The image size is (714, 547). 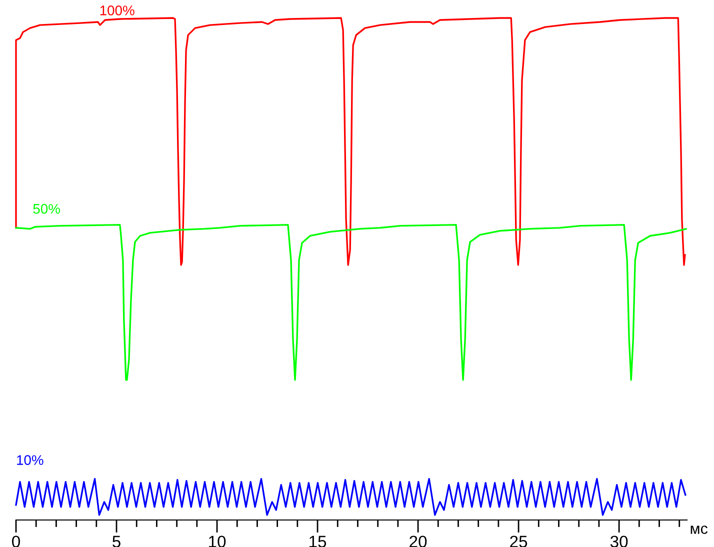 I want to click on x-axis-title: мс, so click(x=699, y=530).